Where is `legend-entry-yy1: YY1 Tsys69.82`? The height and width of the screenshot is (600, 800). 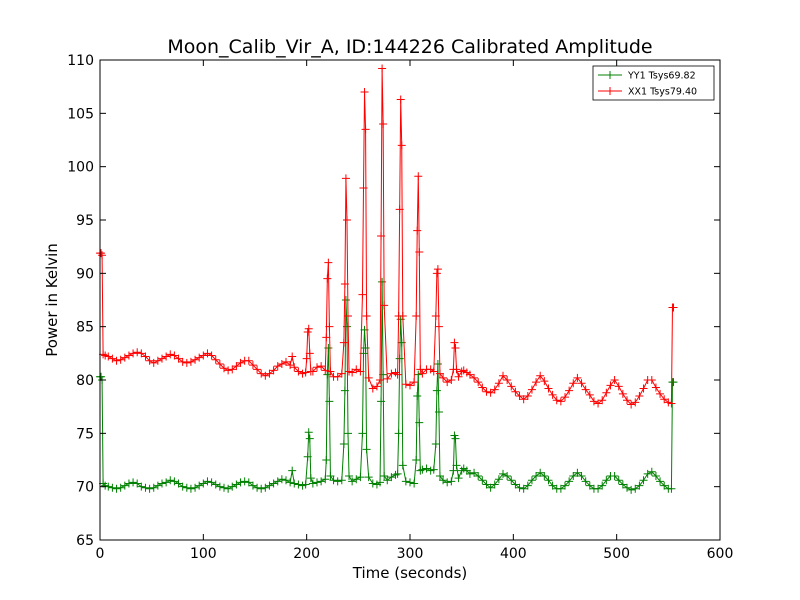
legend-entry-yy1: YY1 Tsys69.82 is located at coordinates (647, 76).